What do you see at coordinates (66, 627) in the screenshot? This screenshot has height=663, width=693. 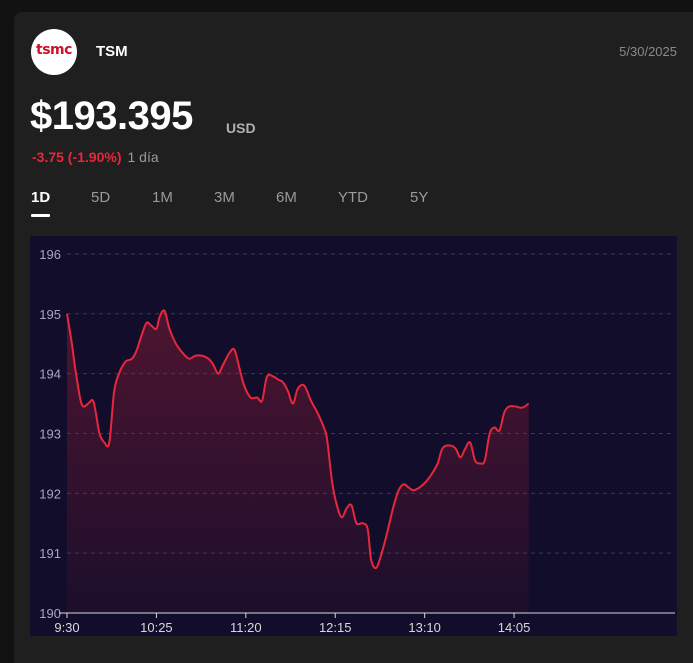 I see `x-tick-label: 9:30` at bounding box center [66, 627].